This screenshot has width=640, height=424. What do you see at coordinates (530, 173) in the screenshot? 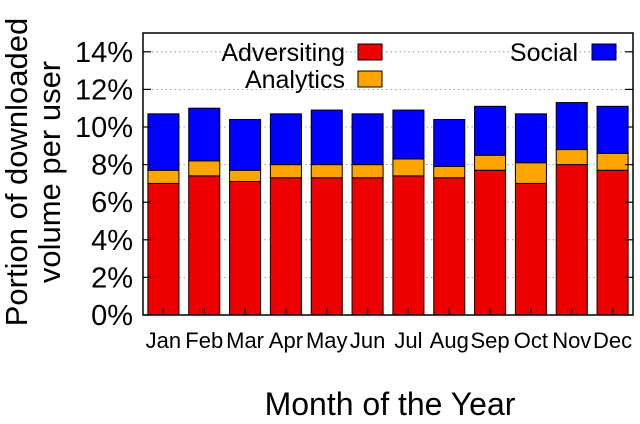
I see `bar-analytics-oct` at bounding box center [530, 173].